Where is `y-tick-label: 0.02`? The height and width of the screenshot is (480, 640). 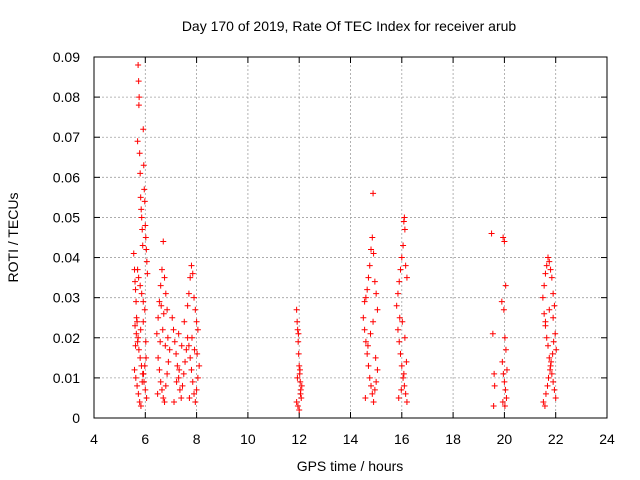
y-tick-label: 0.02 is located at coordinates (66, 338).